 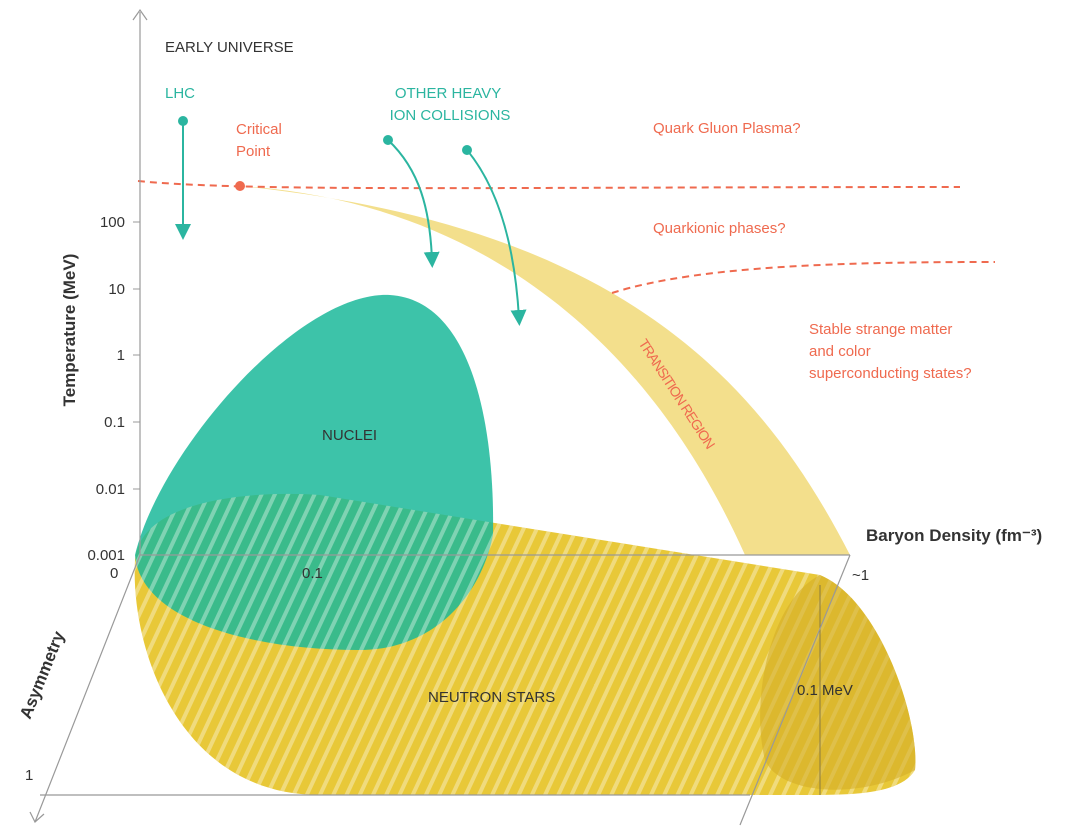 What do you see at coordinates (121, 355) in the screenshot?
I see `y-tick-label: 1` at bounding box center [121, 355].